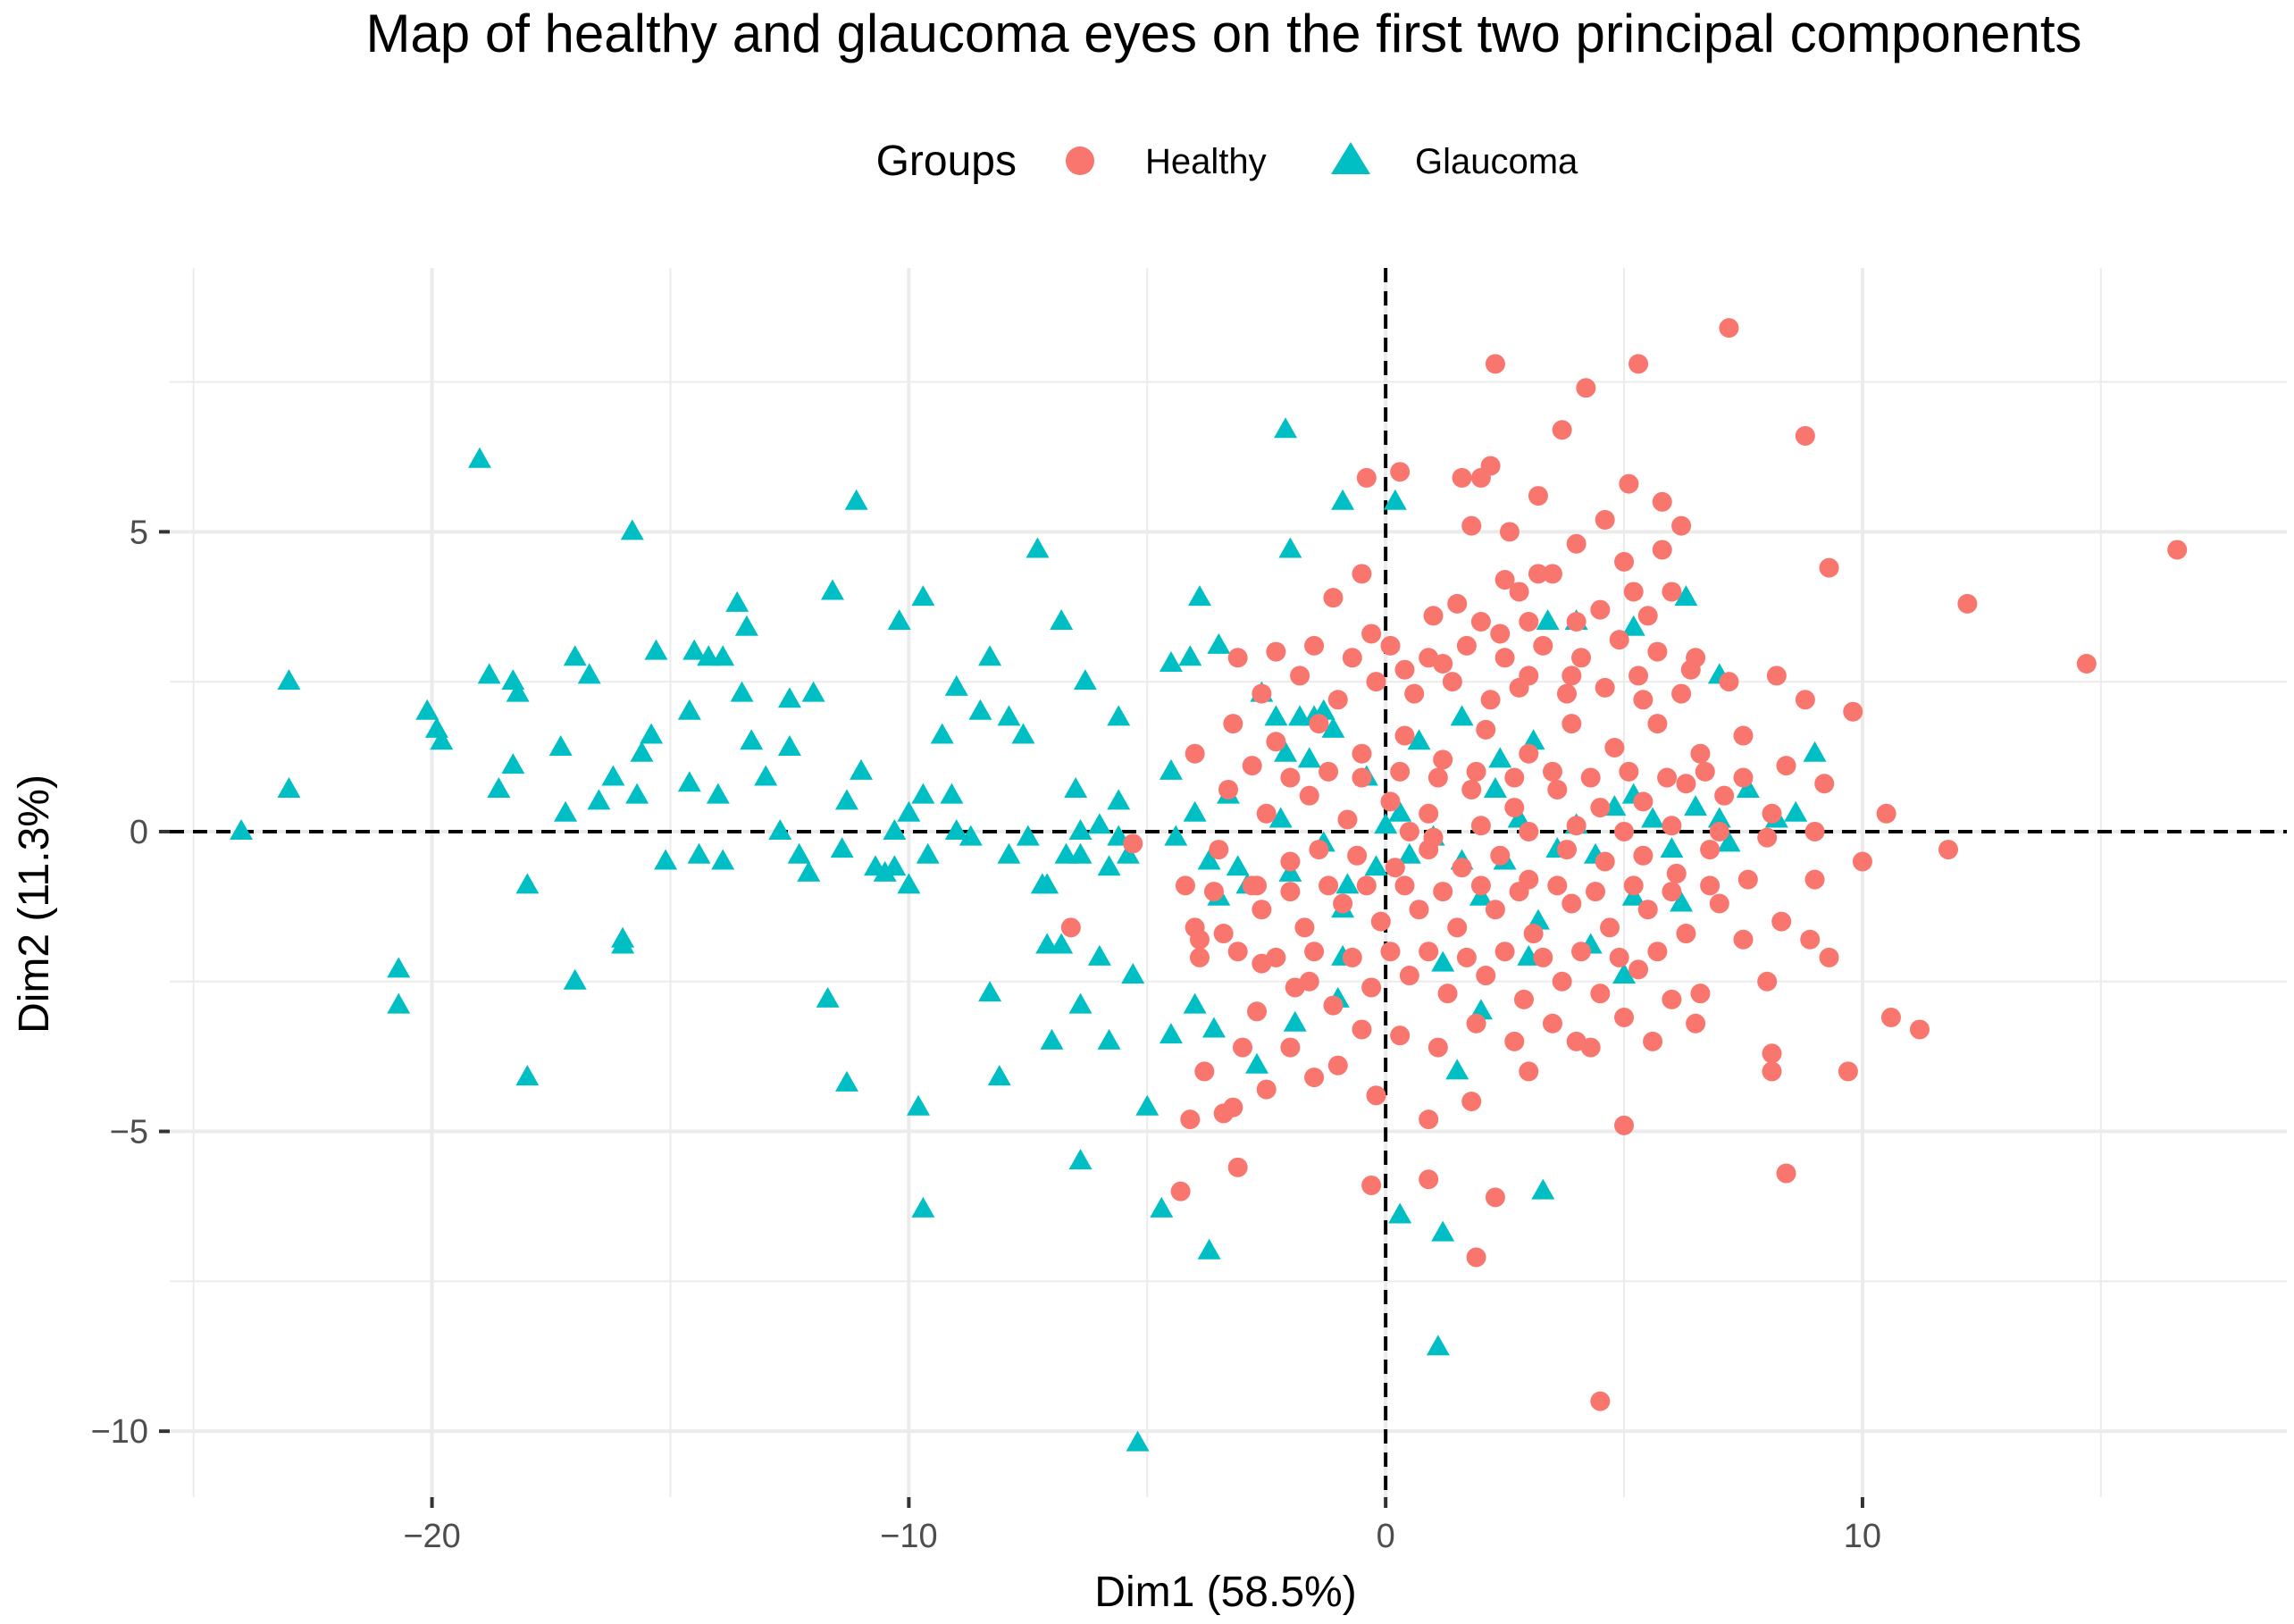 The width and height of the screenshot is (2294, 1624). I want to click on y-tick-label: 5, so click(139, 532).